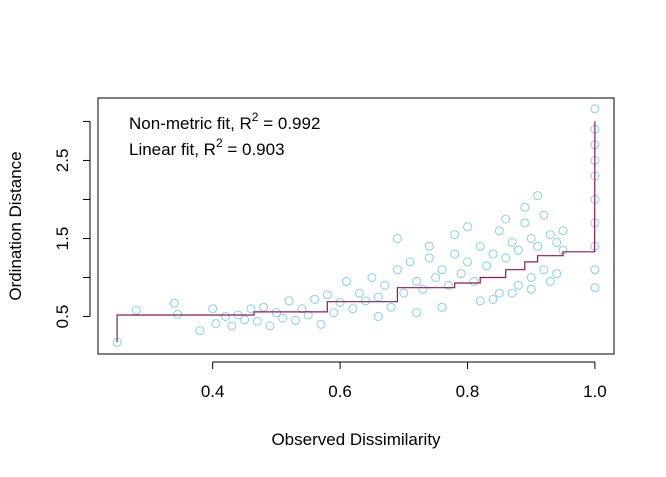  Describe the element at coordinates (62, 317) in the screenshot. I see `y-tick-label: 0.5` at that location.